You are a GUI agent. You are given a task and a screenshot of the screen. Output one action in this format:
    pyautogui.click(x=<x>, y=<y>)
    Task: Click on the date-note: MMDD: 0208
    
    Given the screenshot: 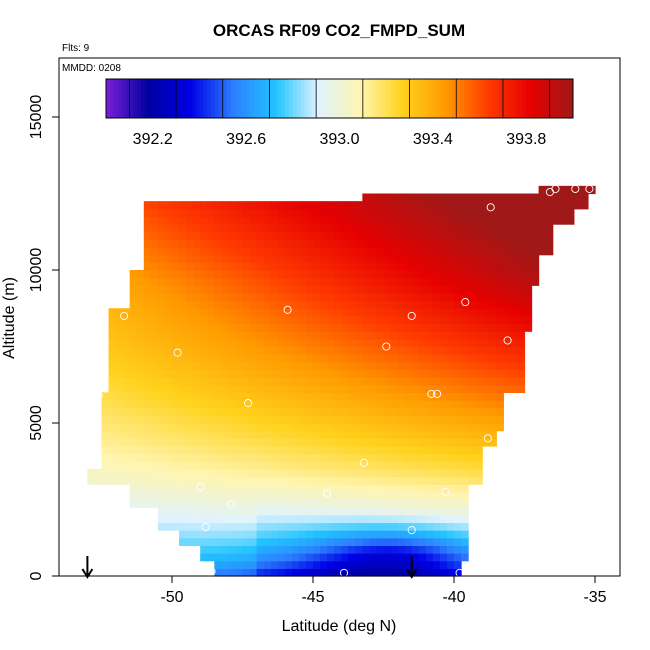 What is the action you would take?
    pyautogui.click(x=91, y=68)
    